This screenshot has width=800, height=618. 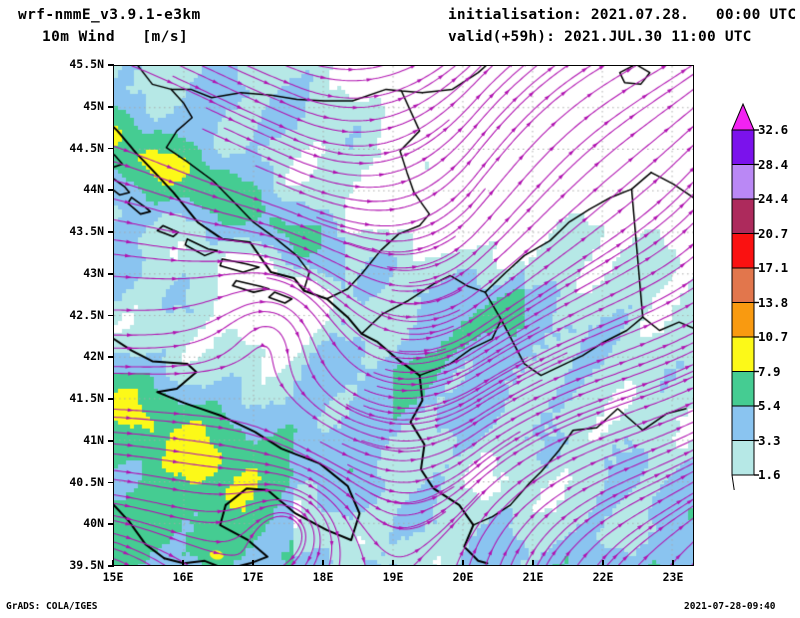 I want to click on colorbar-tick-label: 32.6, so click(x=773, y=129).